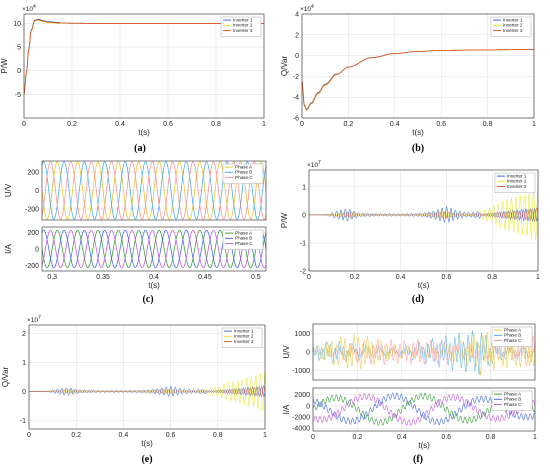 The width and height of the screenshot is (550, 471). Describe the element at coordinates (5, 377) in the screenshot. I see `y-axis-label: Q/Var` at that location.